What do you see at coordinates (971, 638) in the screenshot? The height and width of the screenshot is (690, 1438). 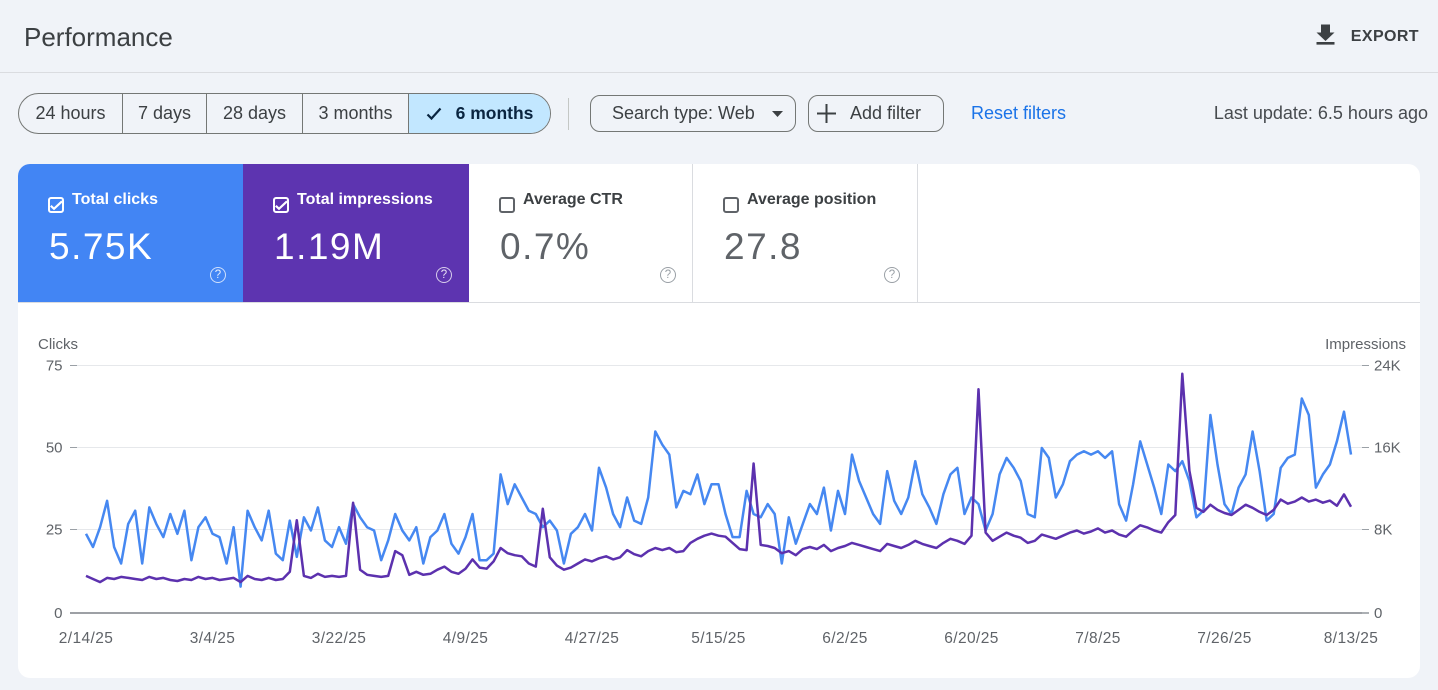 I see `svg-text: 6/20/25` at bounding box center [971, 638].